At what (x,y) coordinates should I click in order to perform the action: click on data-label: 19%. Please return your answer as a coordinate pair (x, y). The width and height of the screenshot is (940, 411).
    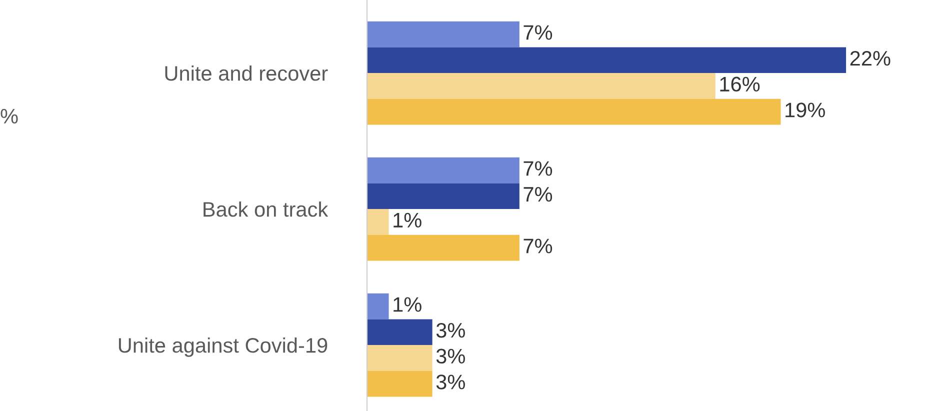
    Looking at the image, I should click on (805, 110).